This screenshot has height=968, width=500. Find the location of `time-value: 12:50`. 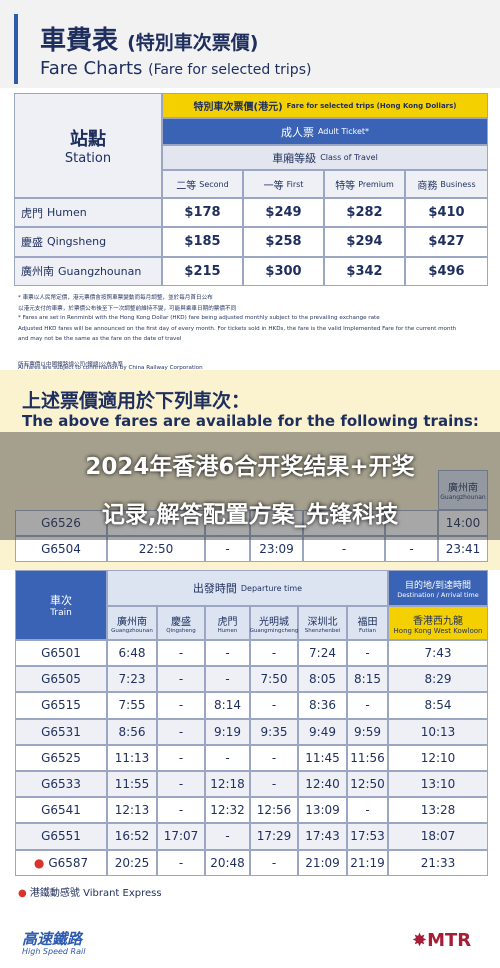

time-value: 12:50 is located at coordinates (367, 784).